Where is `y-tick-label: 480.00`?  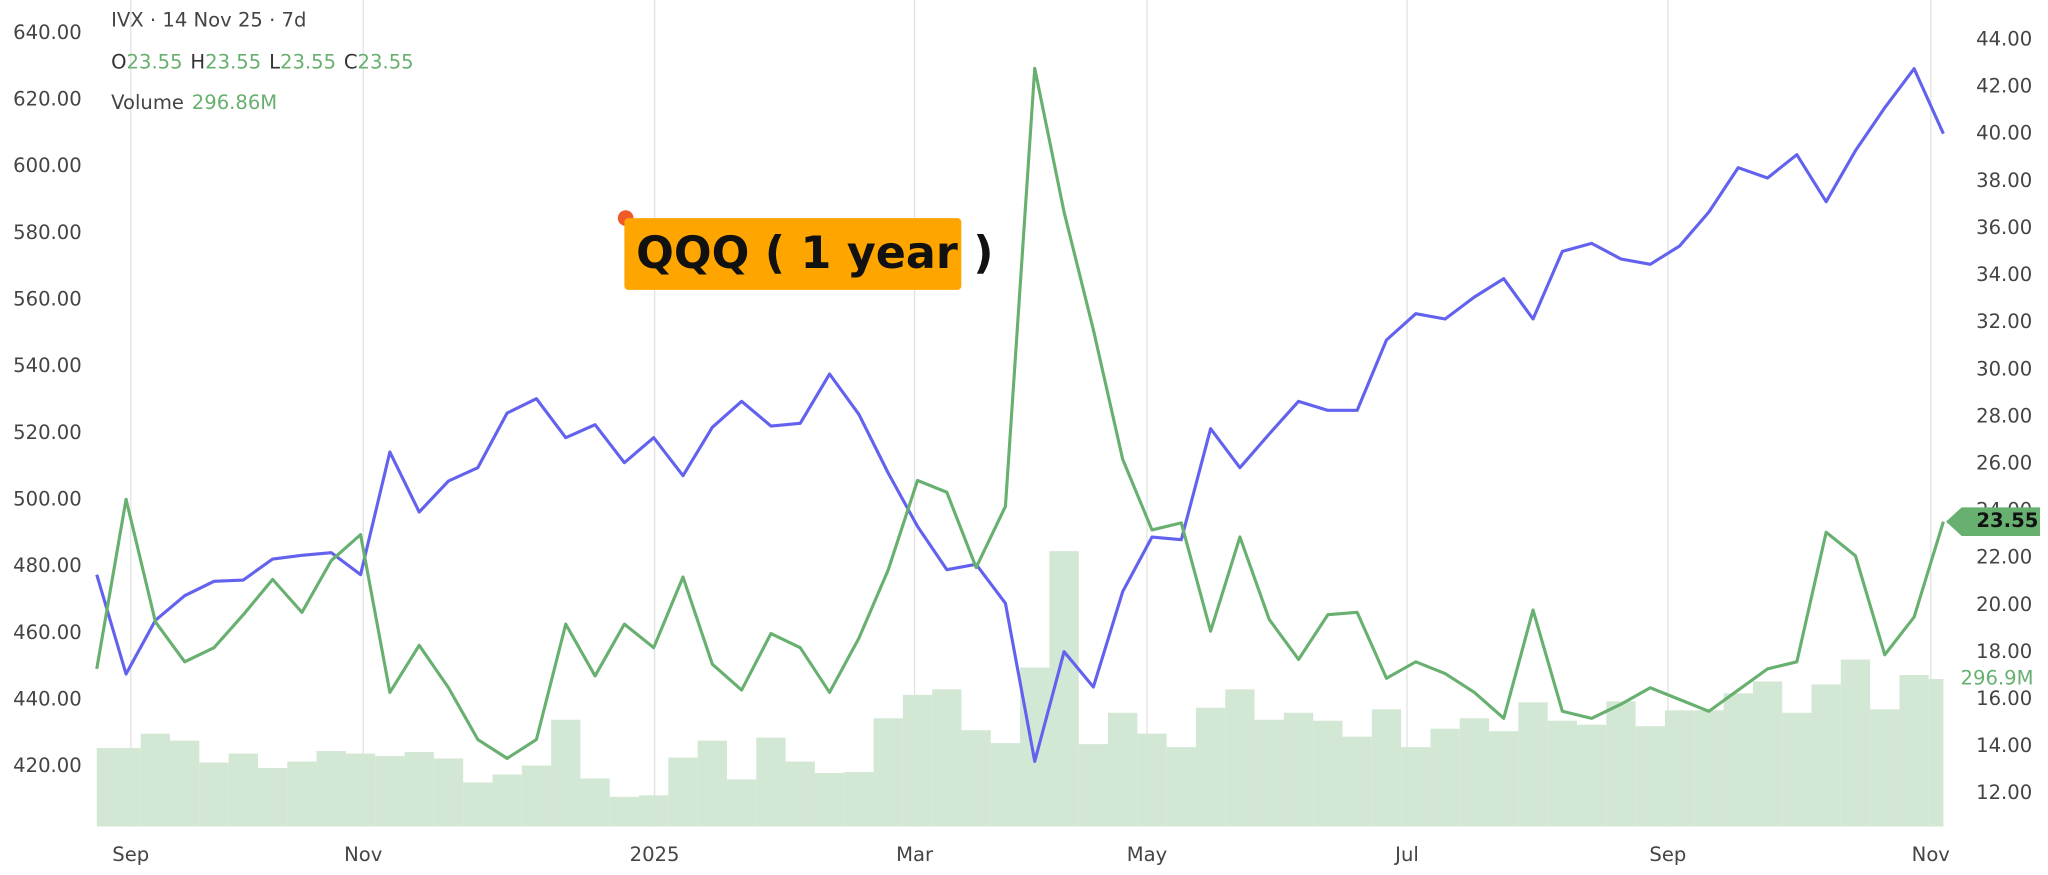 y-tick-label: 480.00 is located at coordinates (47, 565).